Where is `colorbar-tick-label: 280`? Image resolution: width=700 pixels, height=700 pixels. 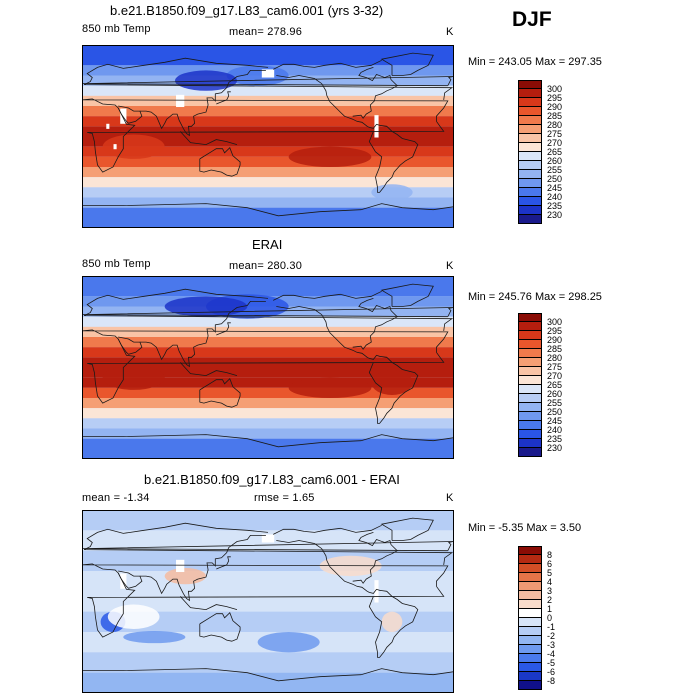 colorbar-tick-label: 280 is located at coordinates (555, 358).